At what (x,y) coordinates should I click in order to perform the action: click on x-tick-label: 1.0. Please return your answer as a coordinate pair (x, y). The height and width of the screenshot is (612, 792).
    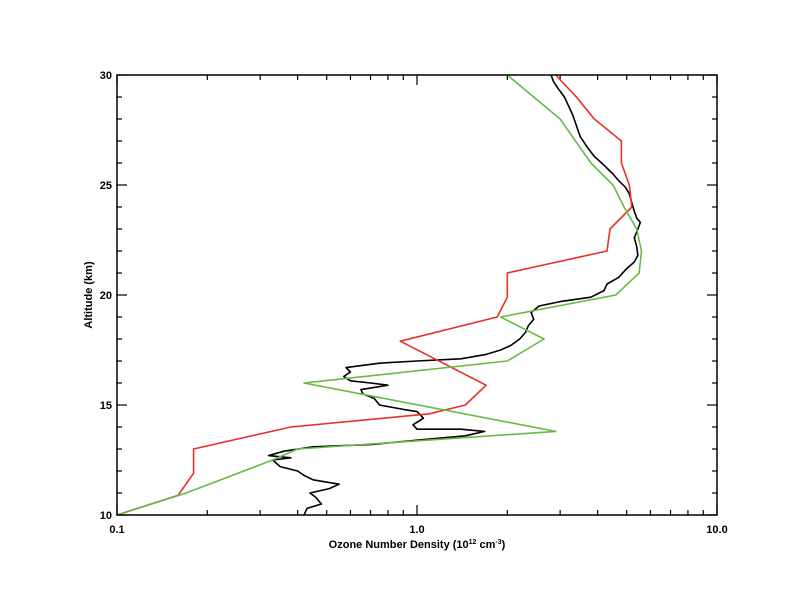
    Looking at the image, I should click on (416, 530).